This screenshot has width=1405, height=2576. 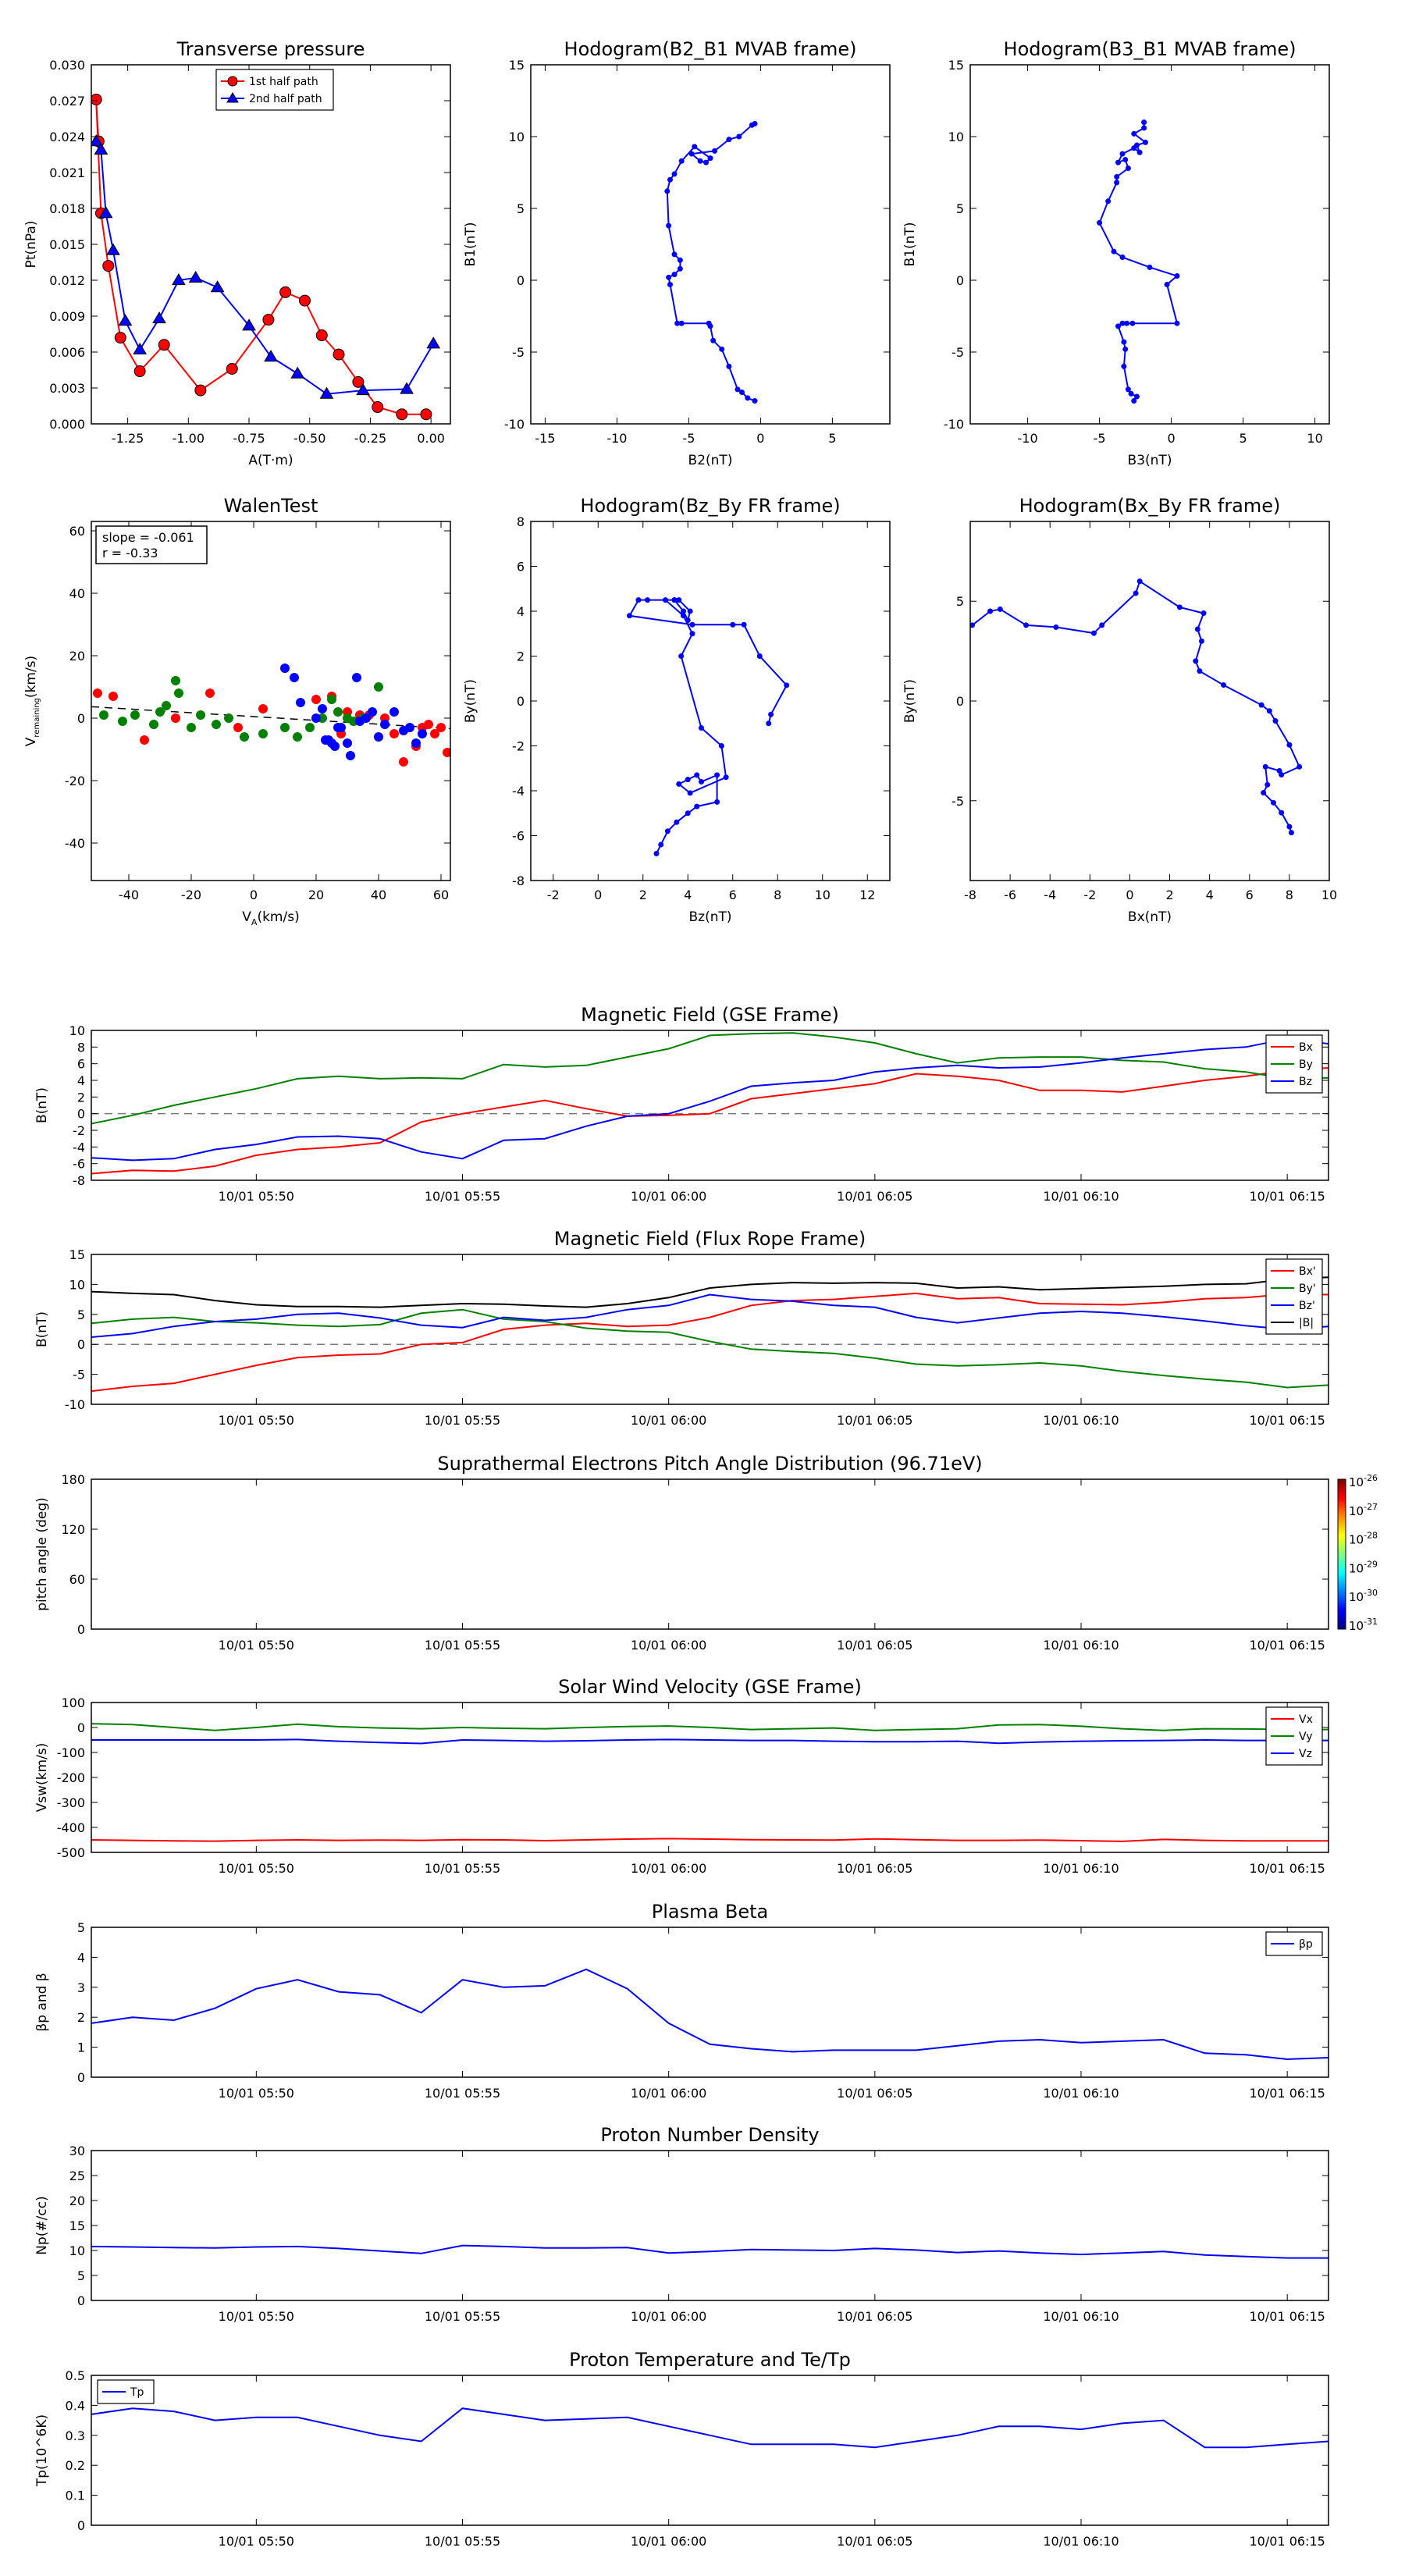 What do you see at coordinates (67, 316) in the screenshot?
I see `y-tick-label: 0.009` at bounding box center [67, 316].